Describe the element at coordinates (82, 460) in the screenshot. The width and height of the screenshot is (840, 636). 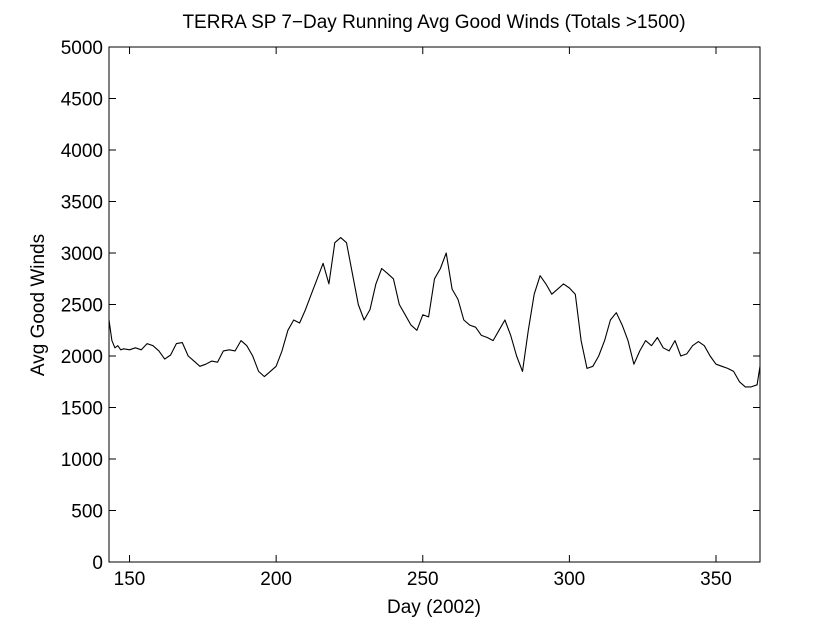
I see `y-tick-label: 1000` at that location.